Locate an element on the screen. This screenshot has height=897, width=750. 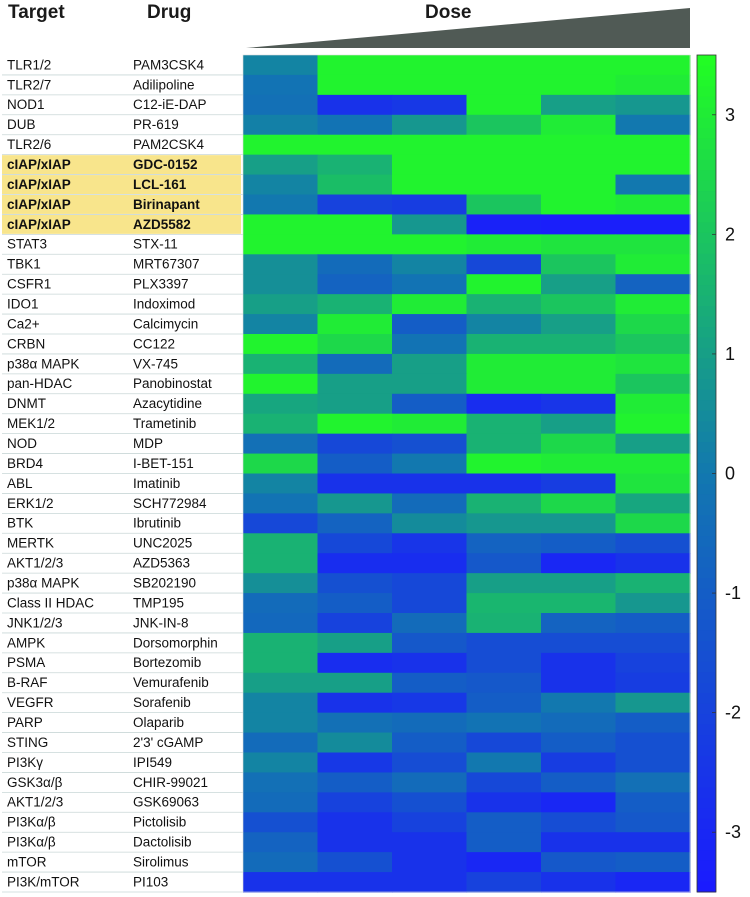
drug-label: PI103 is located at coordinates (150, 881).